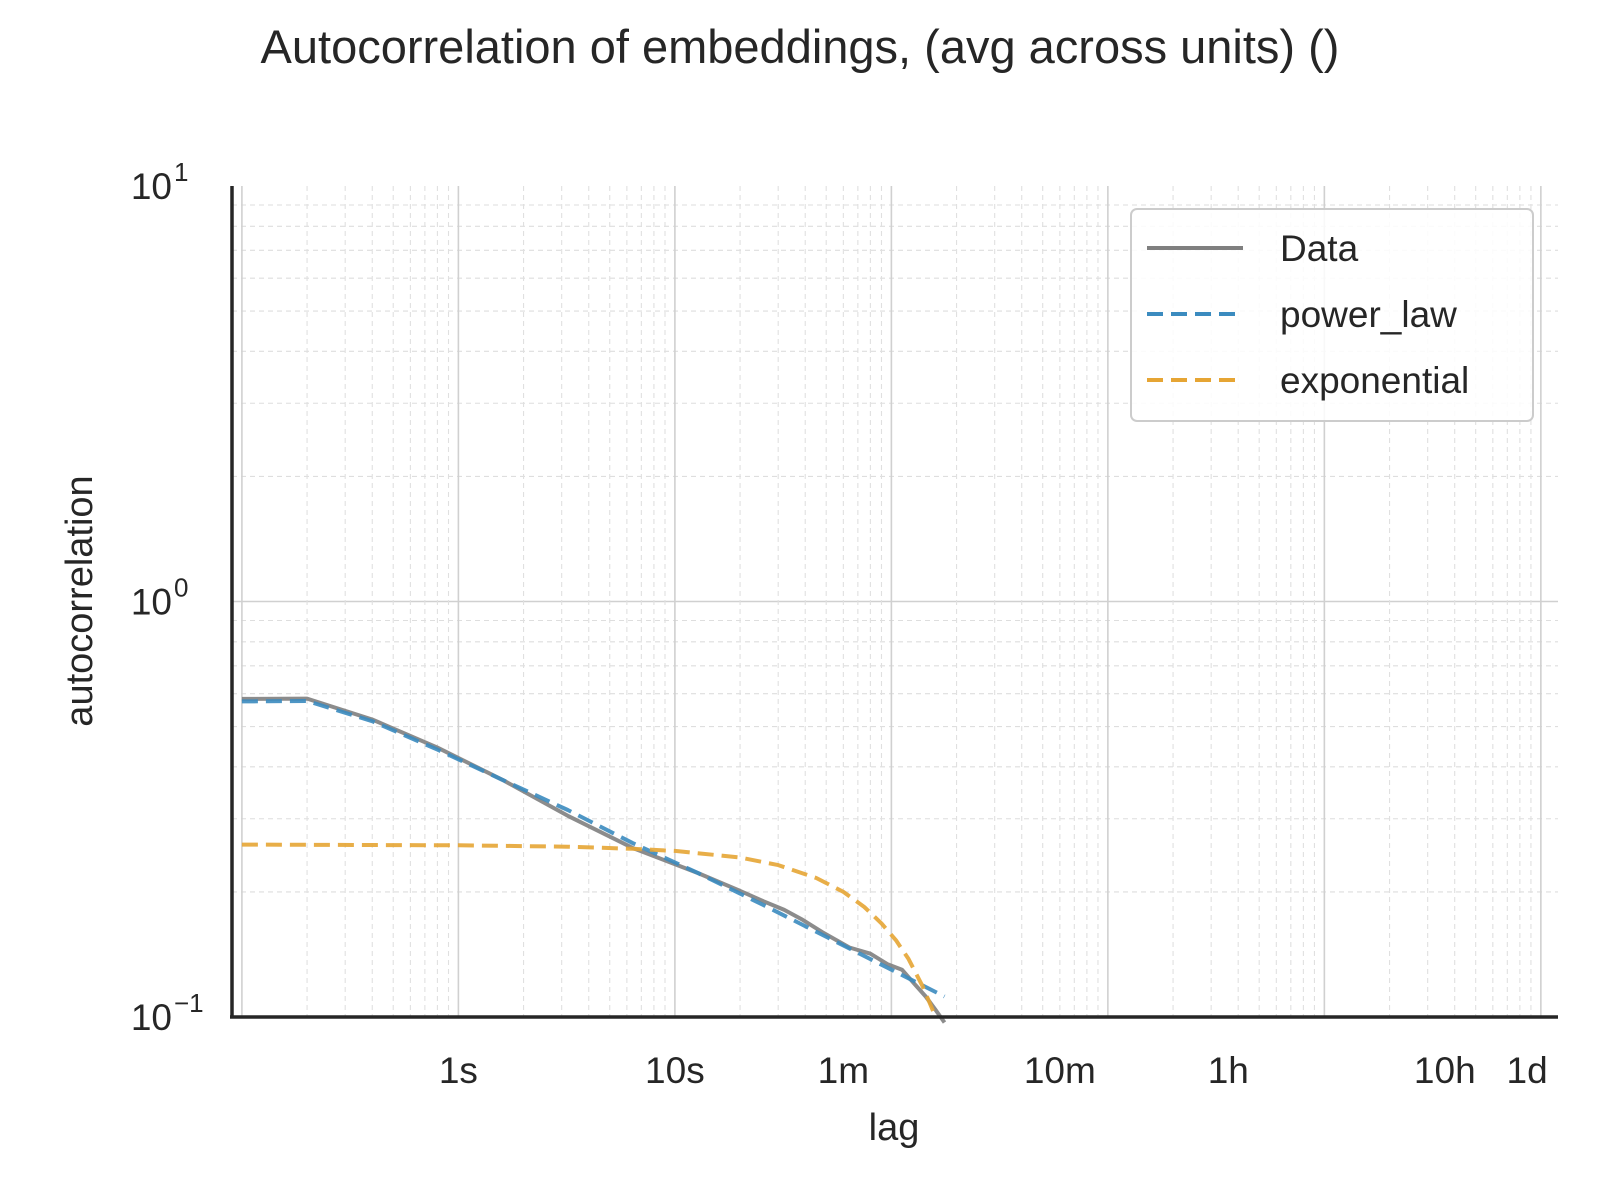 The image size is (1600, 1200). I want to click on y-tick-exponent: 0, so click(181, 588).